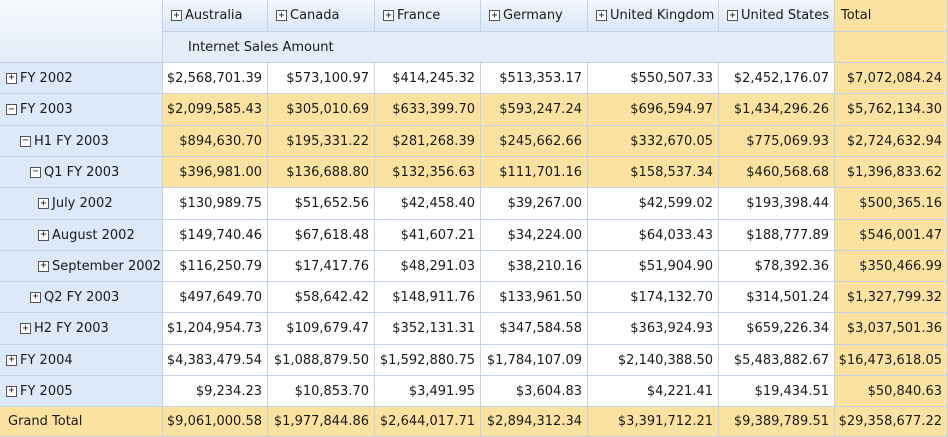  Describe the element at coordinates (777, 172) in the screenshot. I see `data-cell: $460,568.68` at that location.